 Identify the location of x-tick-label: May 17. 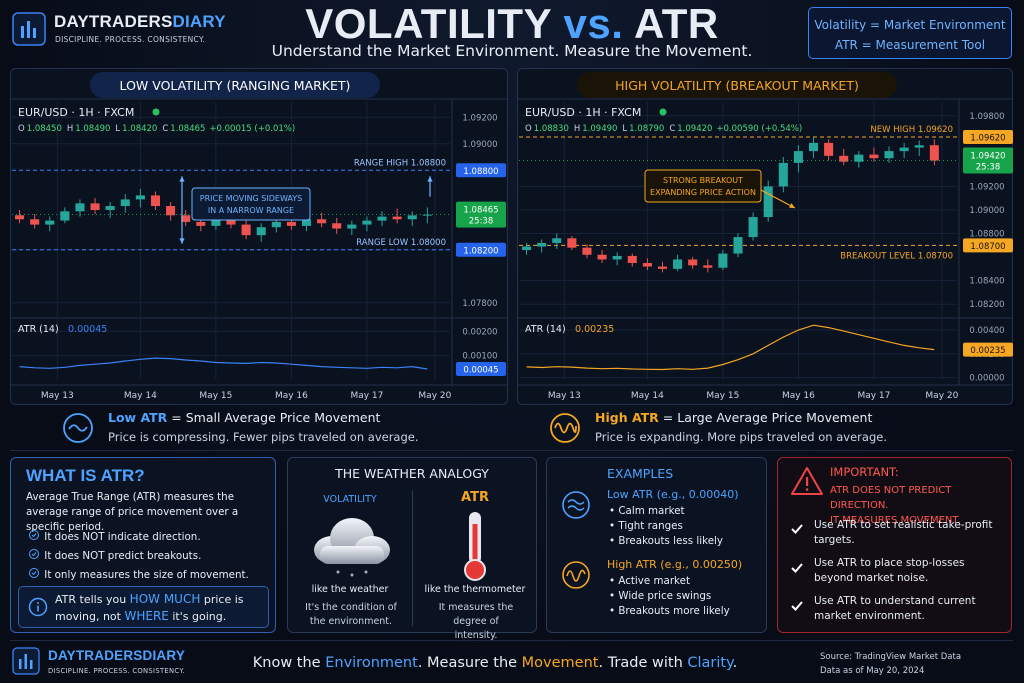
(873, 396).